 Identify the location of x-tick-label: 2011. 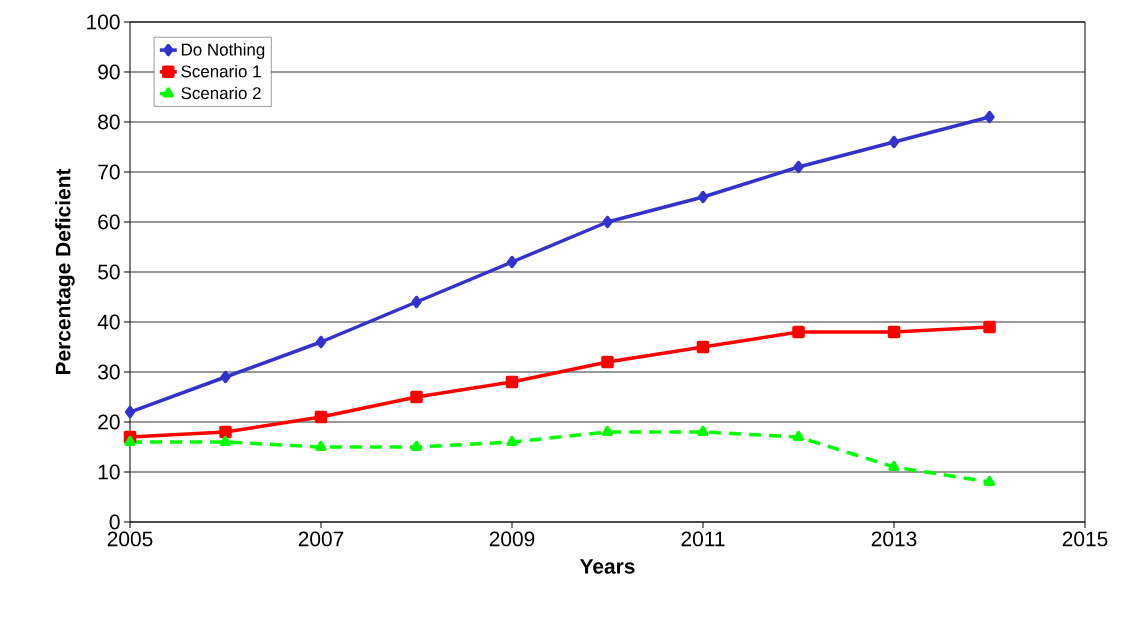
(703, 539).